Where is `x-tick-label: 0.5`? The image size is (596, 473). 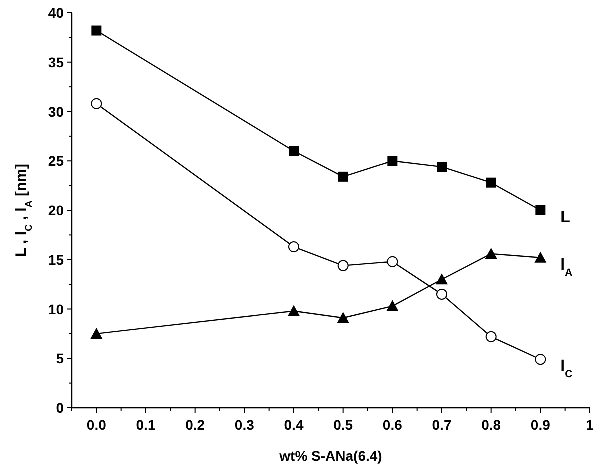 x-tick-label: 0.5 is located at coordinates (344, 425).